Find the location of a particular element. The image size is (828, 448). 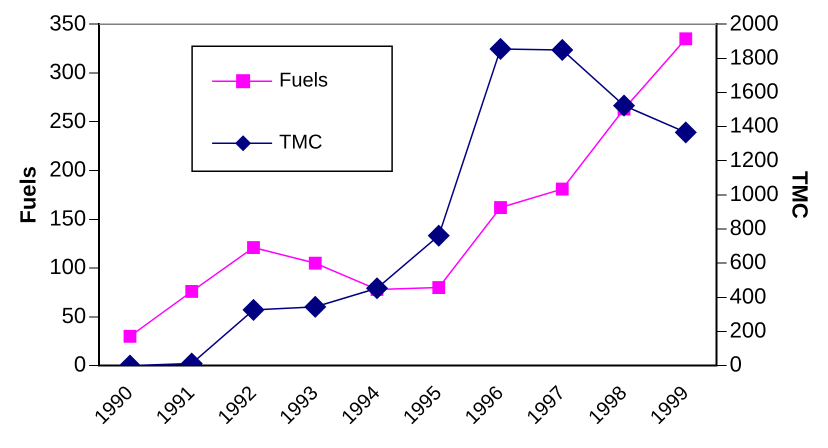

y-tick-label: 50 is located at coordinates (74, 315).